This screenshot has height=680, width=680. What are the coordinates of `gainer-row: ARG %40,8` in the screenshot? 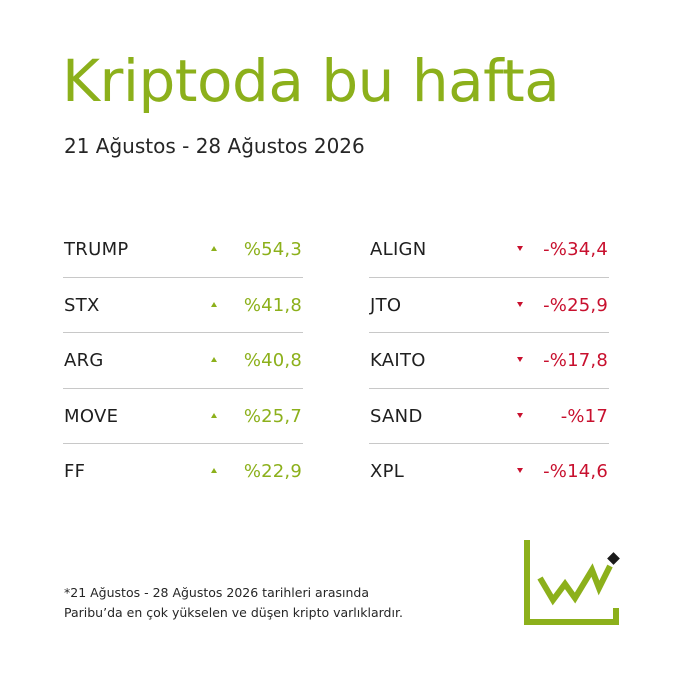 It's located at (183, 361).